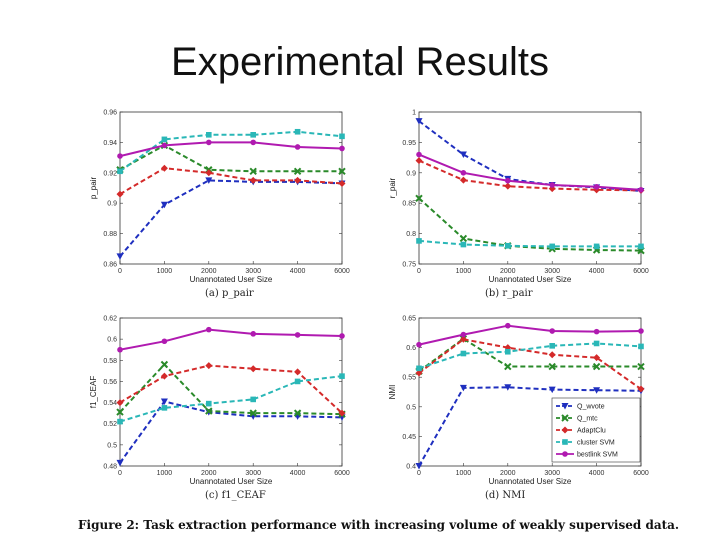  Describe the element at coordinates (110, 403) in the screenshot. I see `y-tick-label: 0.54` at that location.